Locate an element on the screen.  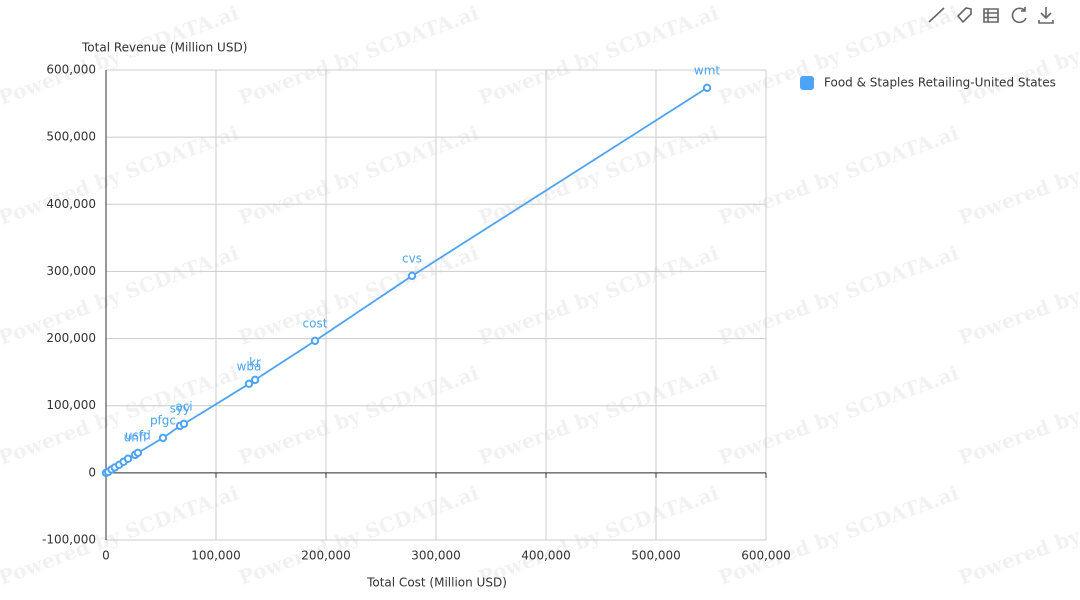
y-tick-label: -100,000 is located at coordinates (69, 540).